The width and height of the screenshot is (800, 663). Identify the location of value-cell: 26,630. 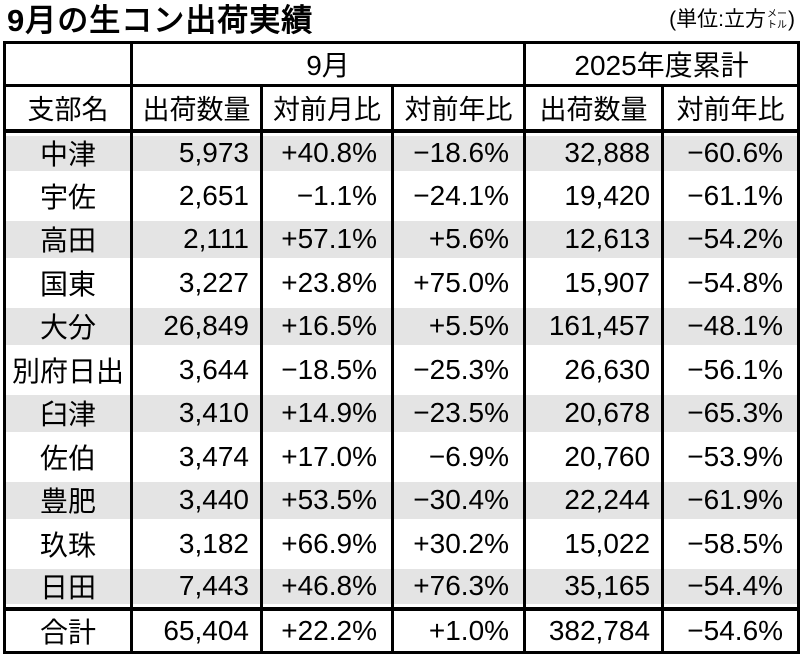
(593, 370).